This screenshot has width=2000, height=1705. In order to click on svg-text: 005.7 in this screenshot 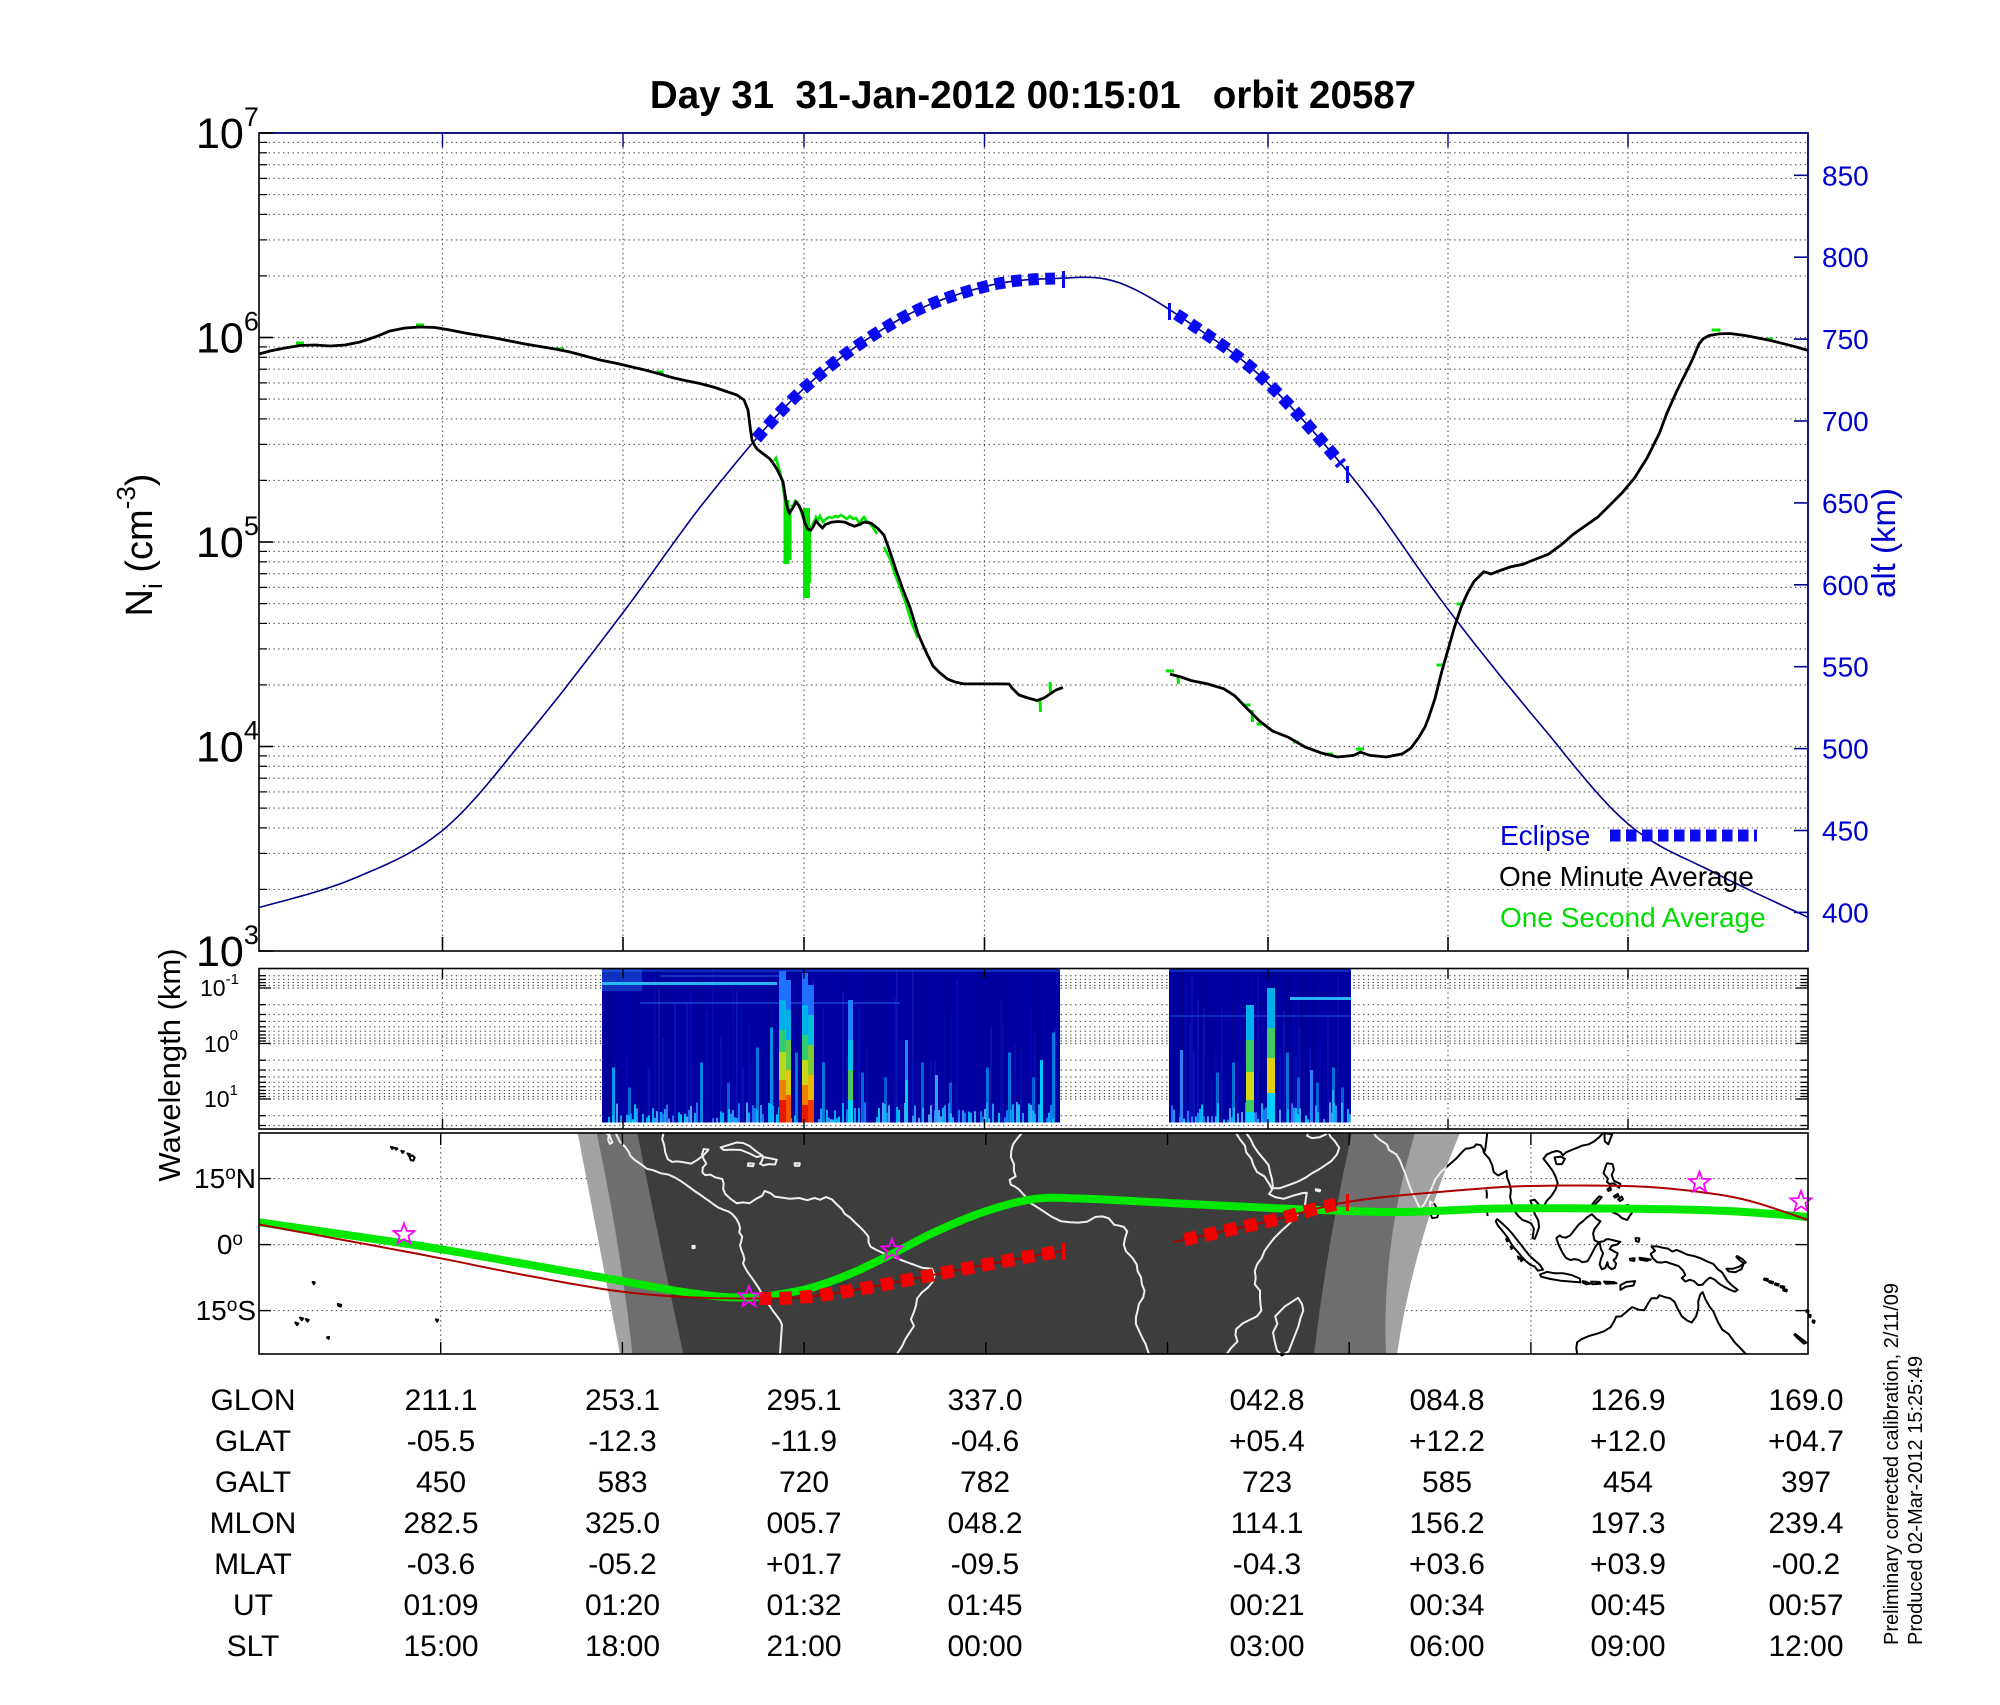, I will do `click(803, 1523)`.